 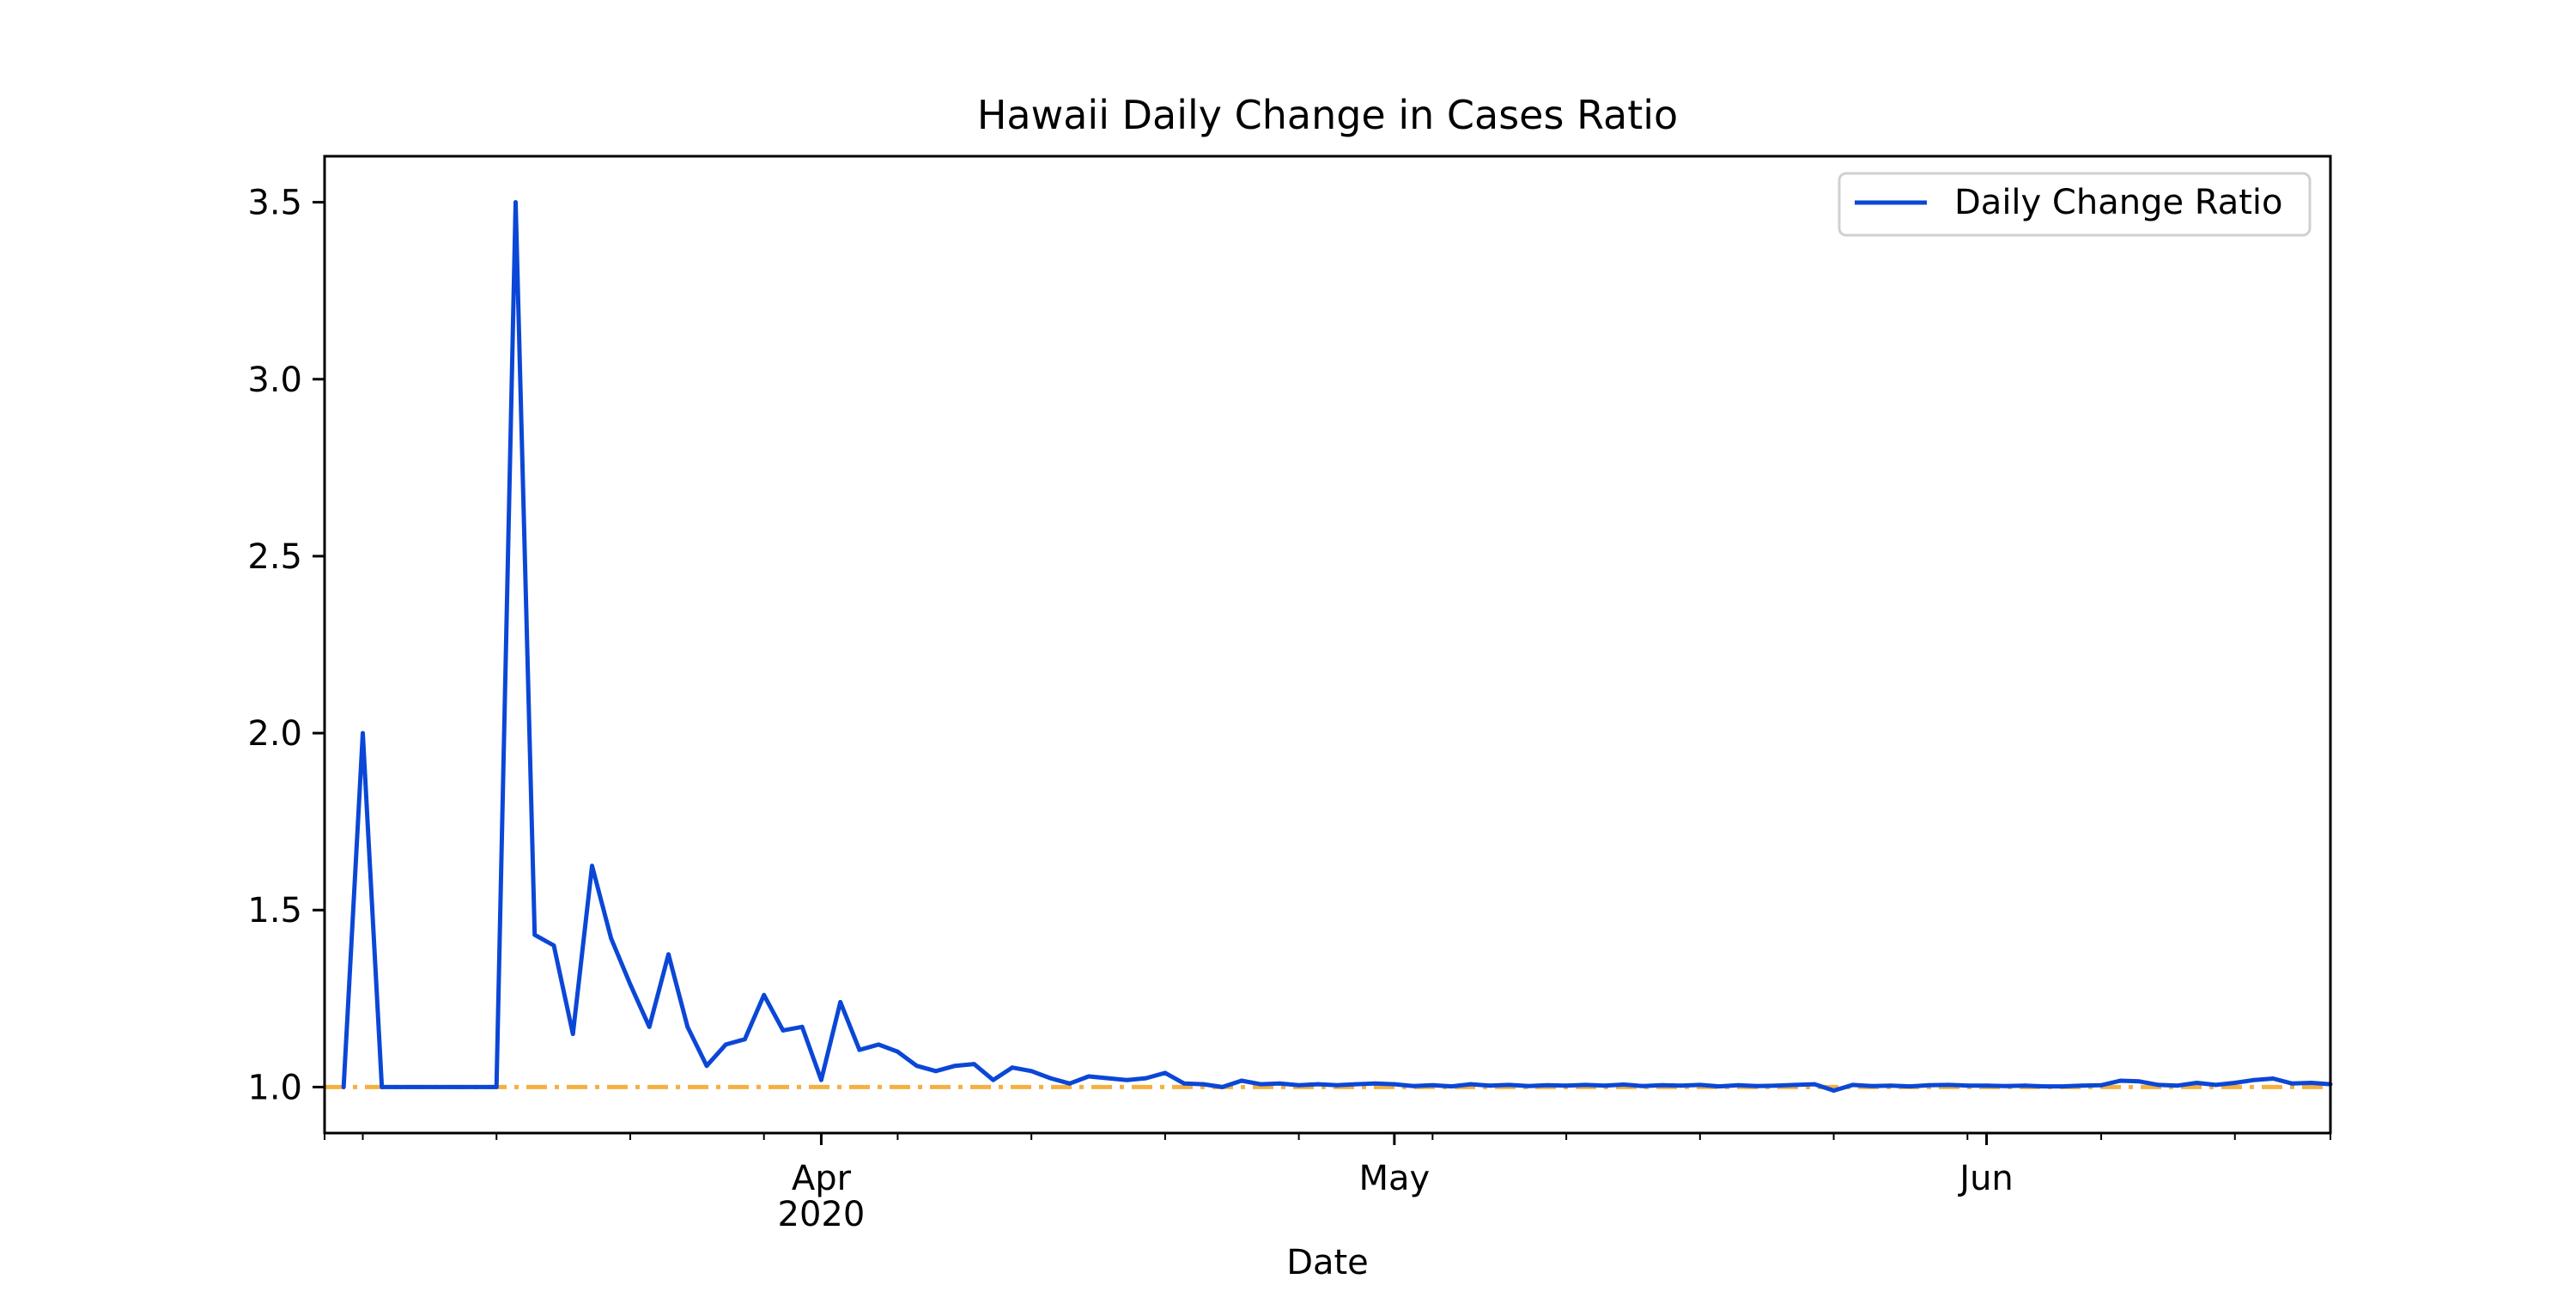 I want to click on legend-label: Daily Change Ratio, so click(x=2118, y=202).